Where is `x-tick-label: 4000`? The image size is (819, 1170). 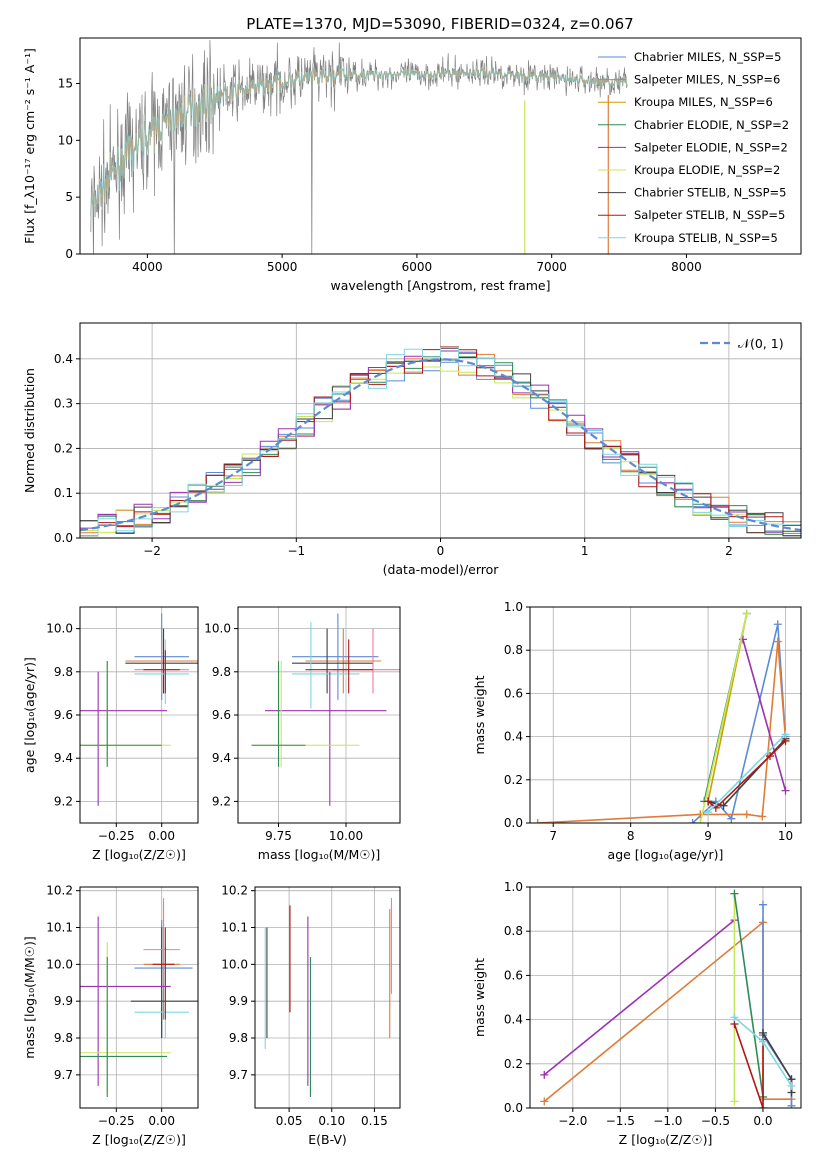 x-tick-label: 4000 is located at coordinates (147, 267).